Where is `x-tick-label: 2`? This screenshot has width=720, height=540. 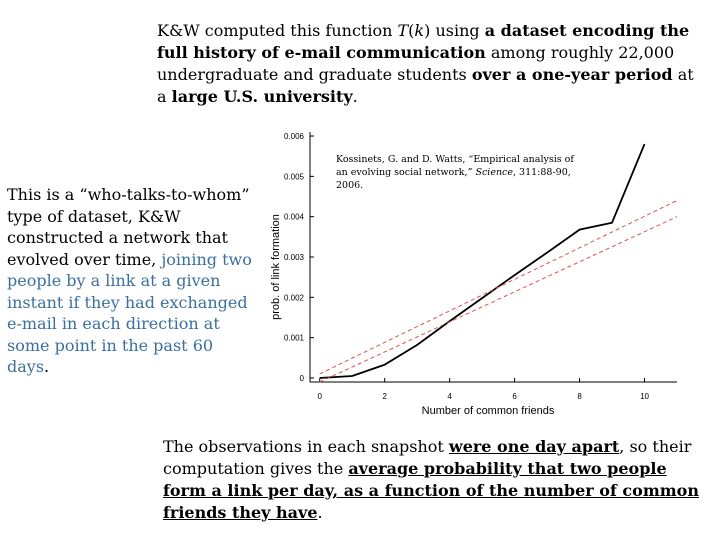
x-tick-label: 2 is located at coordinates (384, 396).